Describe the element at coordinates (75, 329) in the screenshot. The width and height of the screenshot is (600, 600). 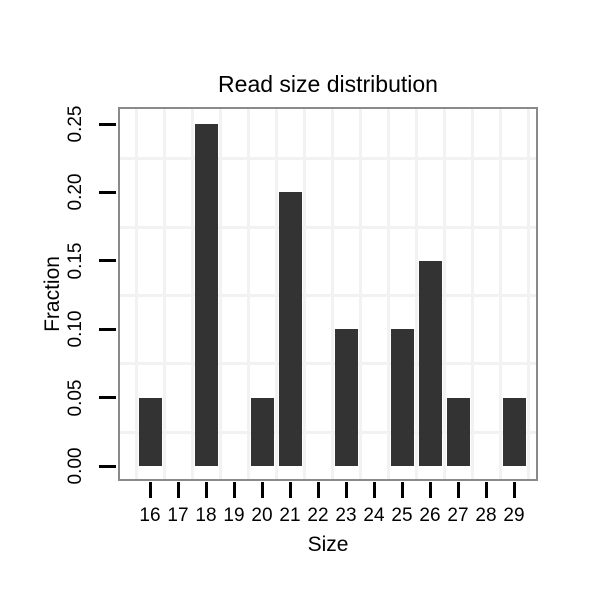
I see `y-tick-label: 0.10` at that location.